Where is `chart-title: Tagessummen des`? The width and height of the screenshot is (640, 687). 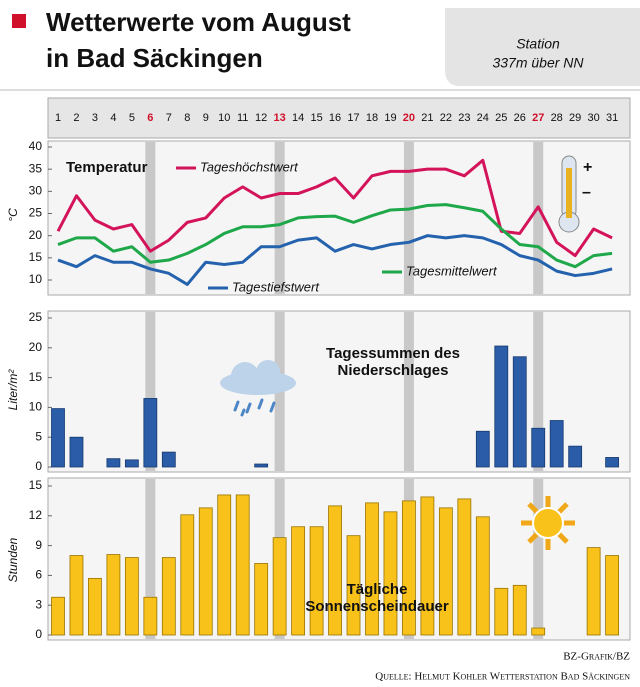
chart-title: Tagessummen des is located at coordinates (393, 353).